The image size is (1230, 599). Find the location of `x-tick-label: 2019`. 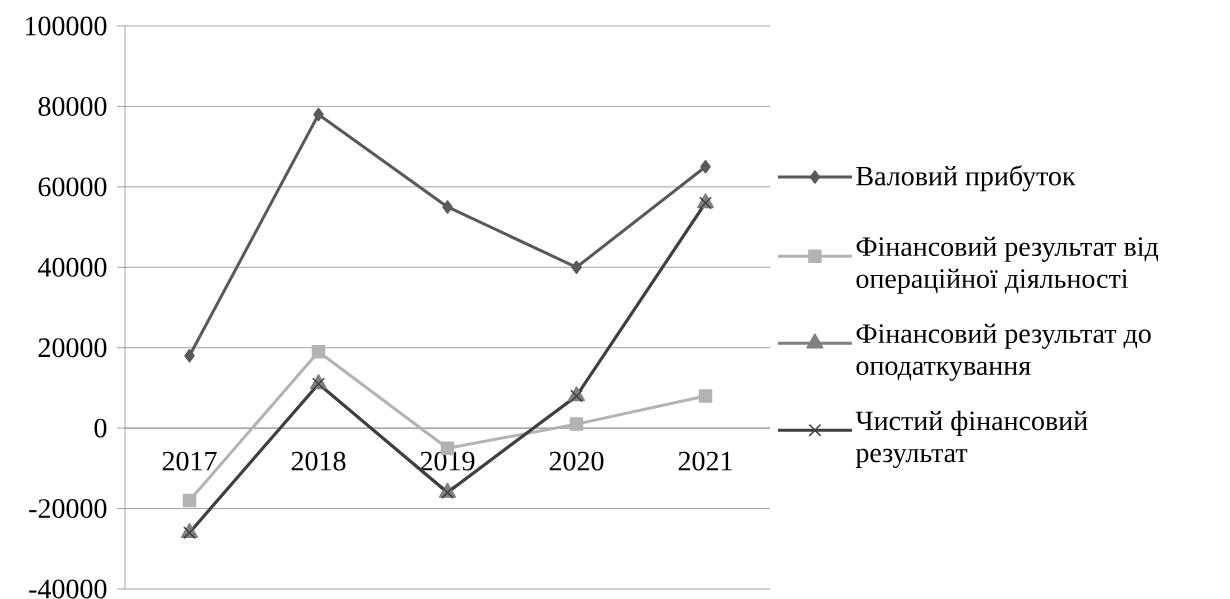

x-tick-label: 2019 is located at coordinates (447, 461).